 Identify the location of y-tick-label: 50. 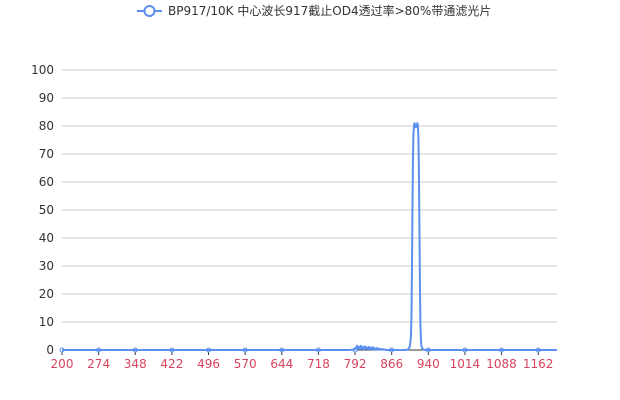
(46, 210).